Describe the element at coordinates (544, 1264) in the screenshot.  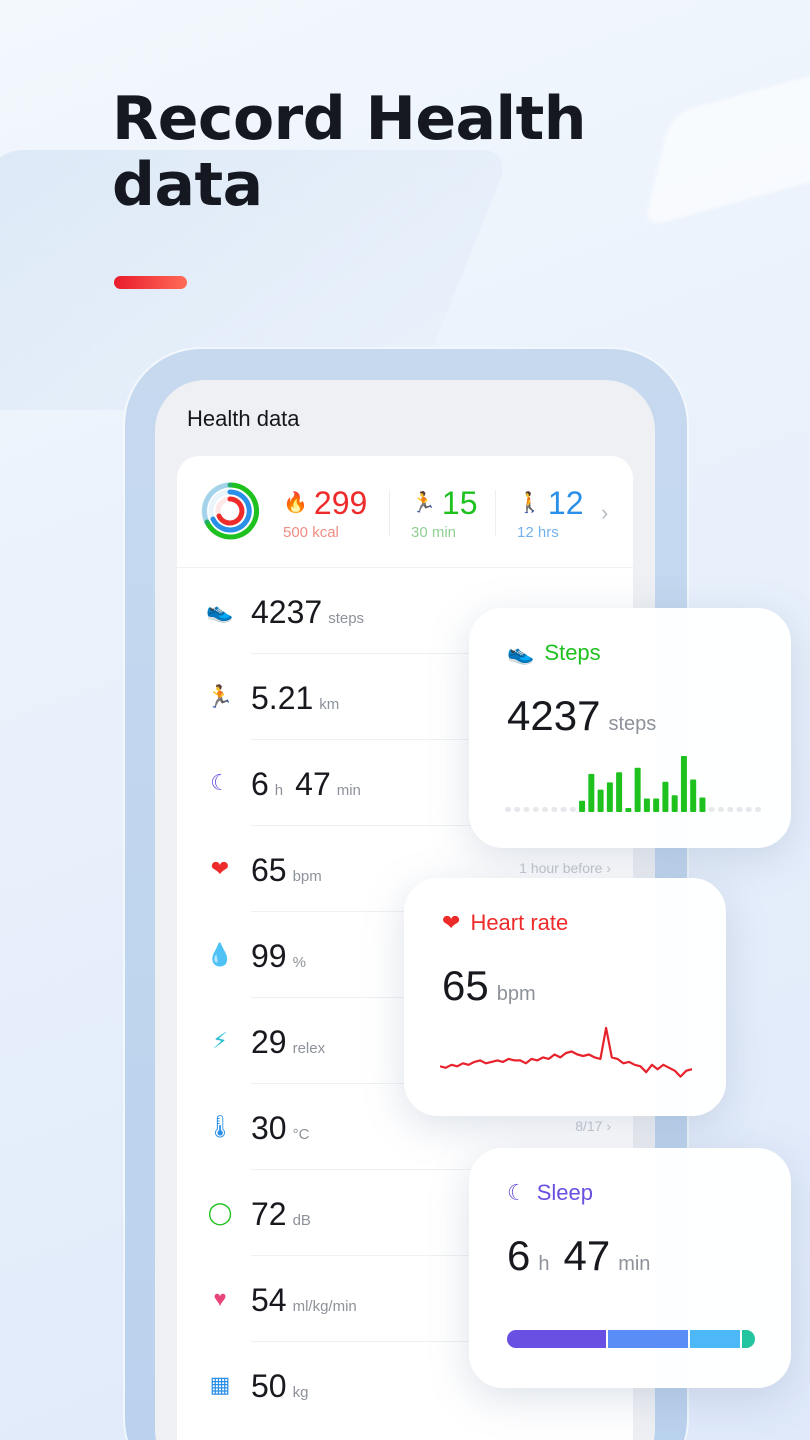
I see `sleep-card-hours-unit: h` at that location.